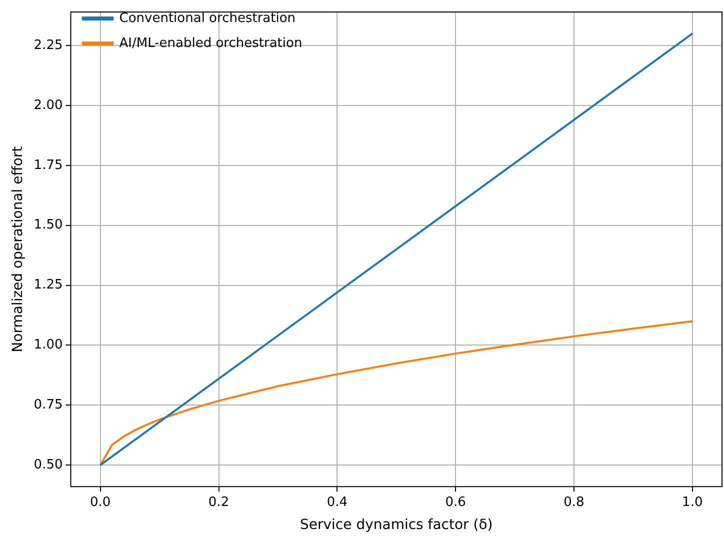 The width and height of the screenshot is (724, 542). I want to click on y-tick-label: 1.00, so click(48, 345).